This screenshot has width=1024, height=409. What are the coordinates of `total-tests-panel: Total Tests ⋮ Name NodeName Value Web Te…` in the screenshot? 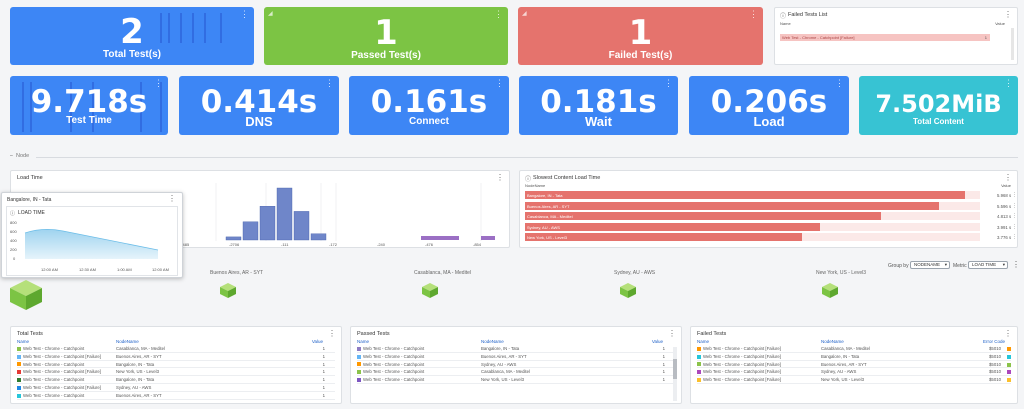 It's located at (176, 365).